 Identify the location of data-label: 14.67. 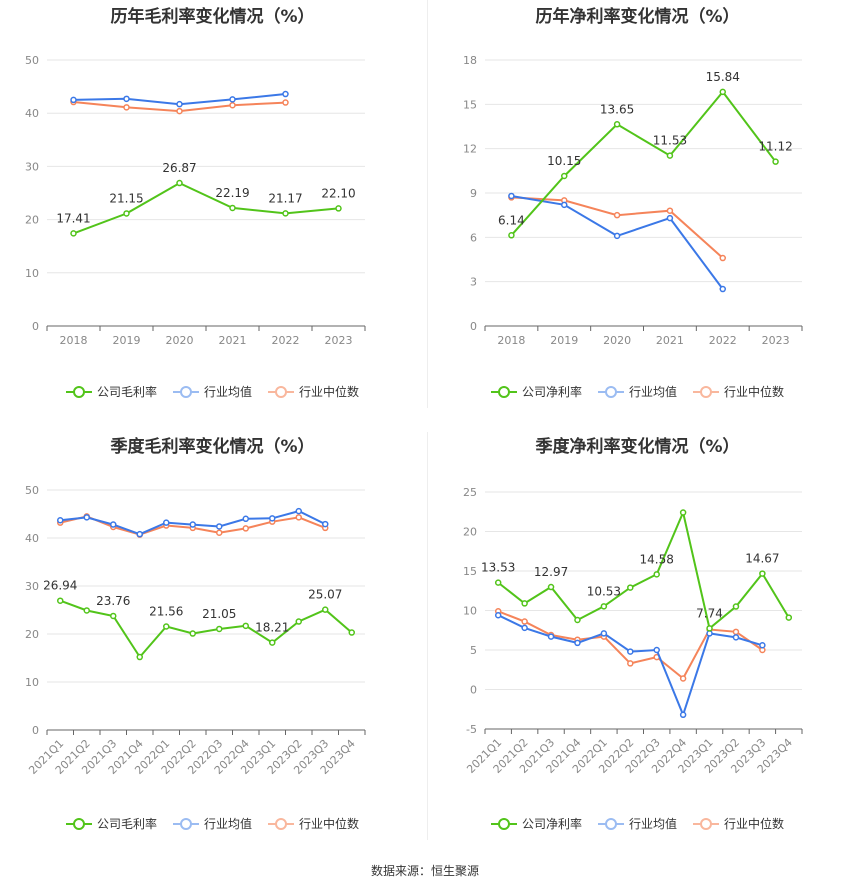
(762, 559).